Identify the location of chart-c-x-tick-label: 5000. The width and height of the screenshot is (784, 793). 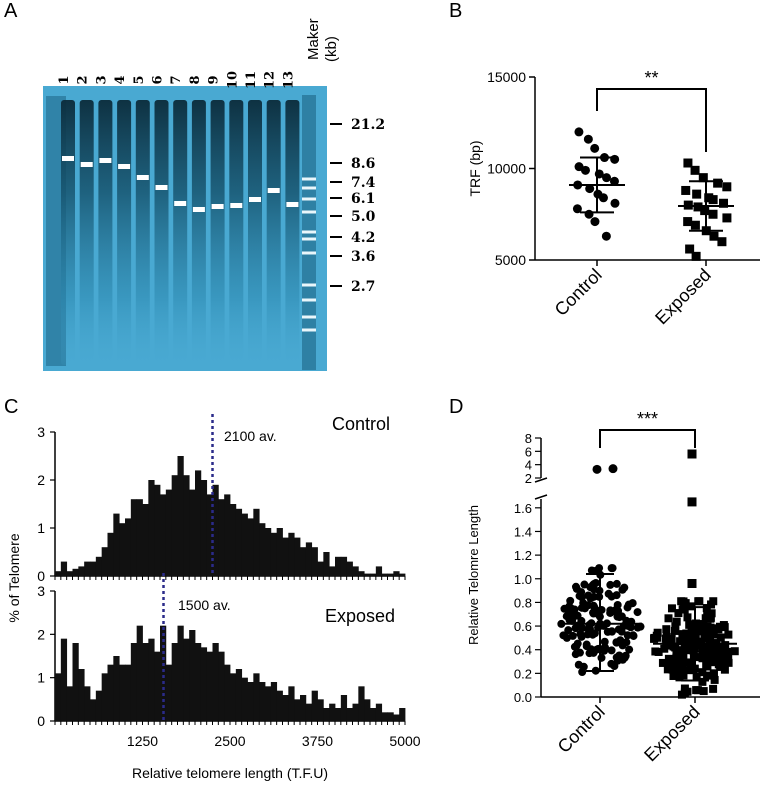
(404, 741).